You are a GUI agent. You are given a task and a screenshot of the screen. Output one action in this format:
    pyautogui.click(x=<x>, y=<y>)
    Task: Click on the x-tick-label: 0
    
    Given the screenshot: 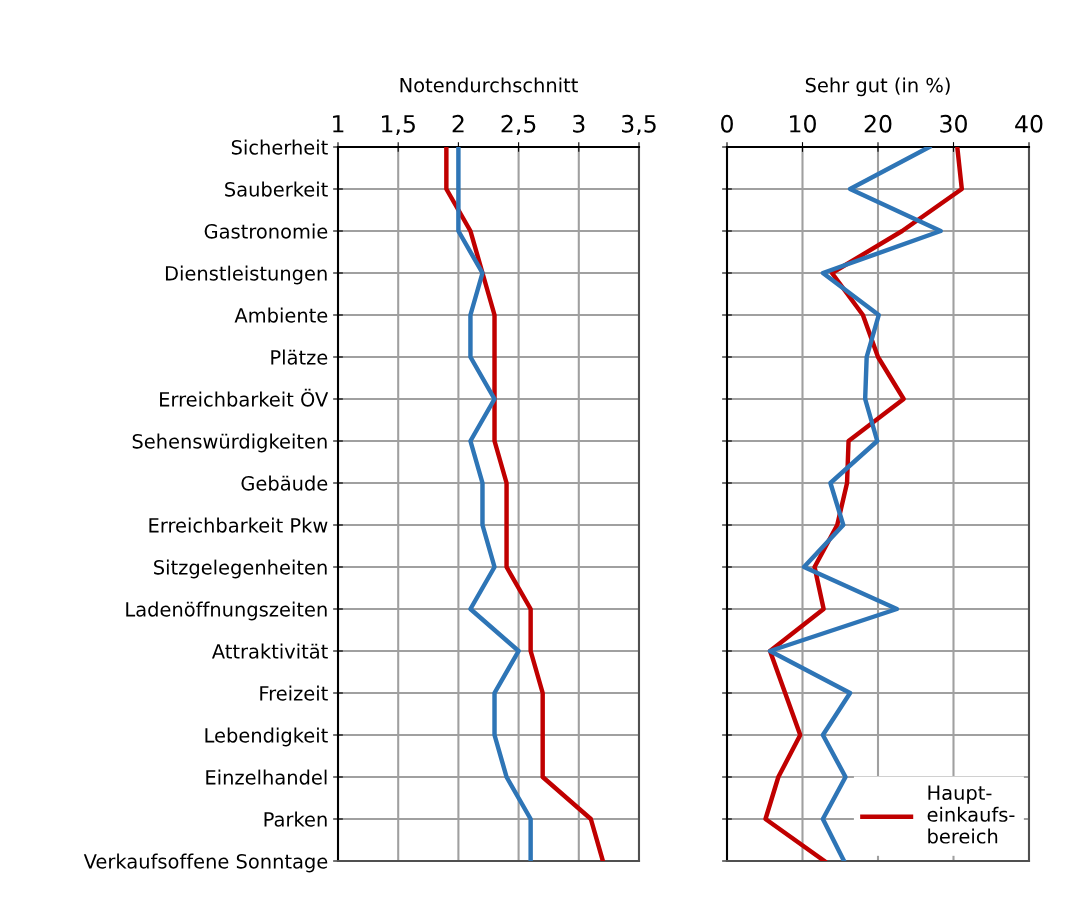 What is the action you would take?
    pyautogui.click(x=727, y=123)
    